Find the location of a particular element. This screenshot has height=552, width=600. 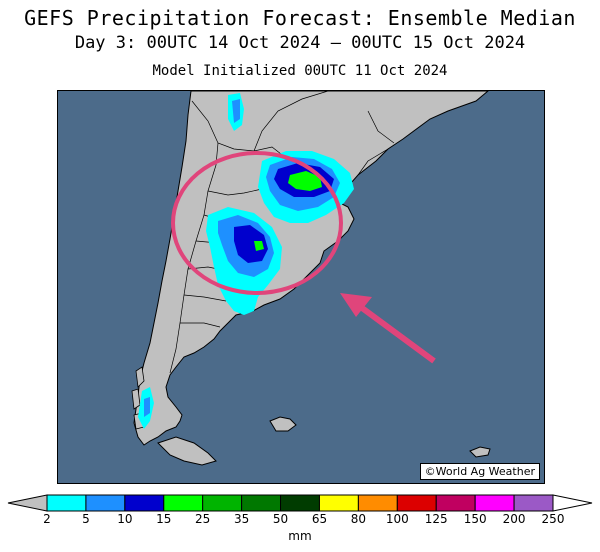

annotation-arrow is located at coordinates (388, 328).